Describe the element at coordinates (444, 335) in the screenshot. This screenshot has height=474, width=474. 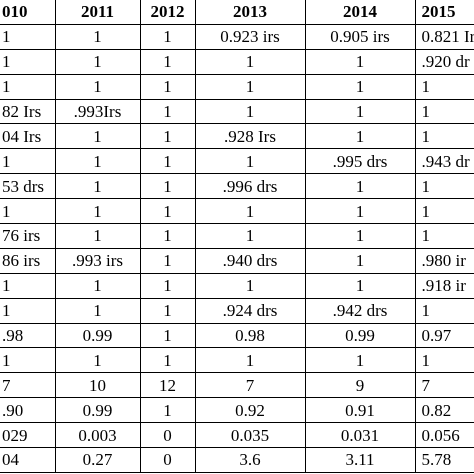
I see `table-cell: 0.97` at that location.